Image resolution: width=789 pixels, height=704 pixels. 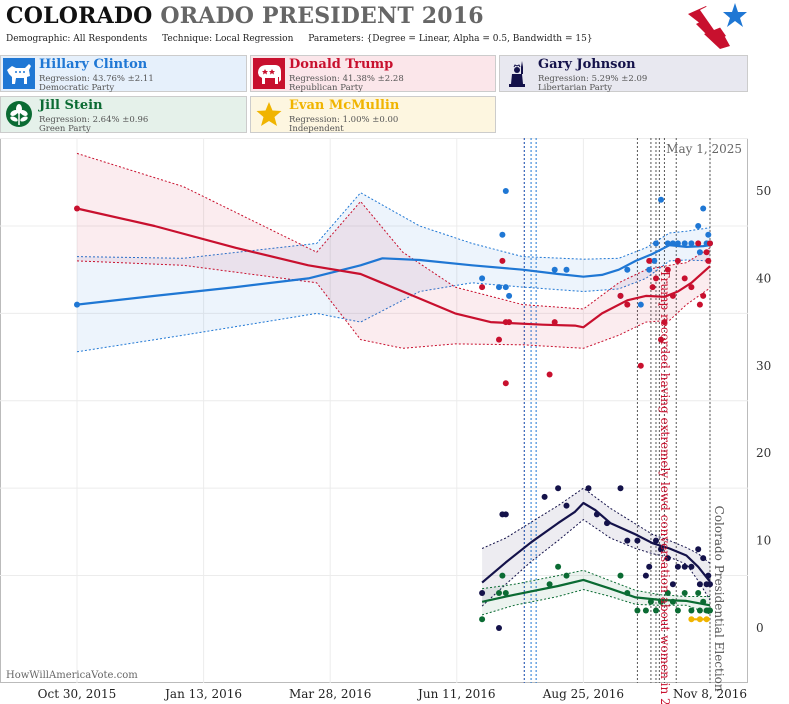 I want to click on annotation-text: Colorado Presidential Election, so click(x=719, y=599).